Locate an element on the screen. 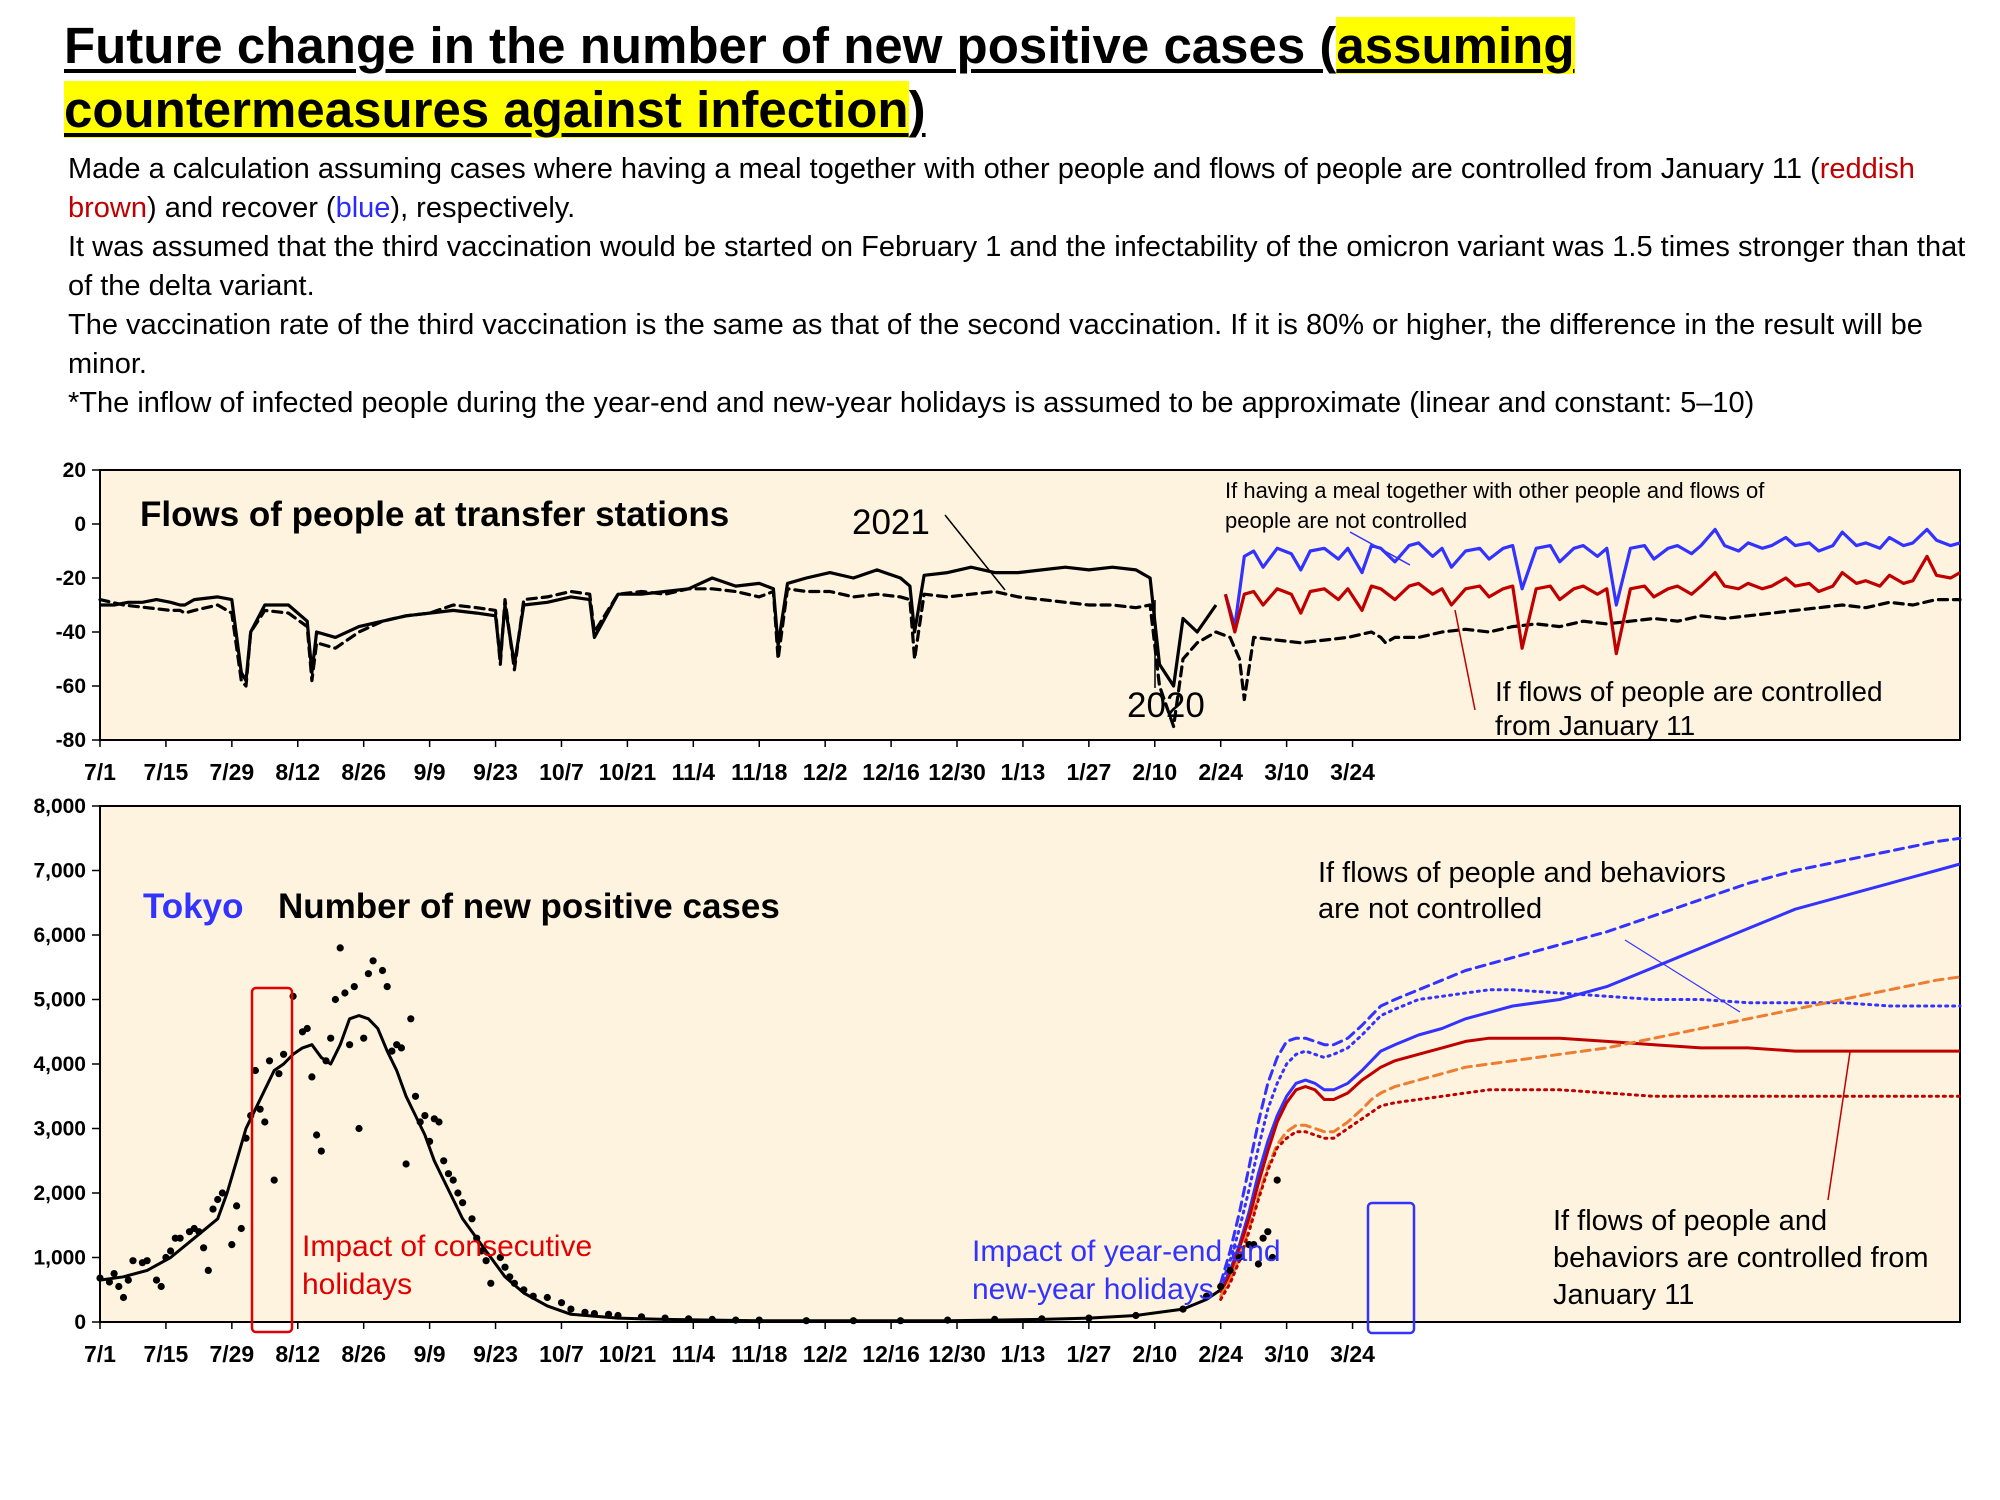  flows-y-tick-label: -20 is located at coordinates (71, 578).